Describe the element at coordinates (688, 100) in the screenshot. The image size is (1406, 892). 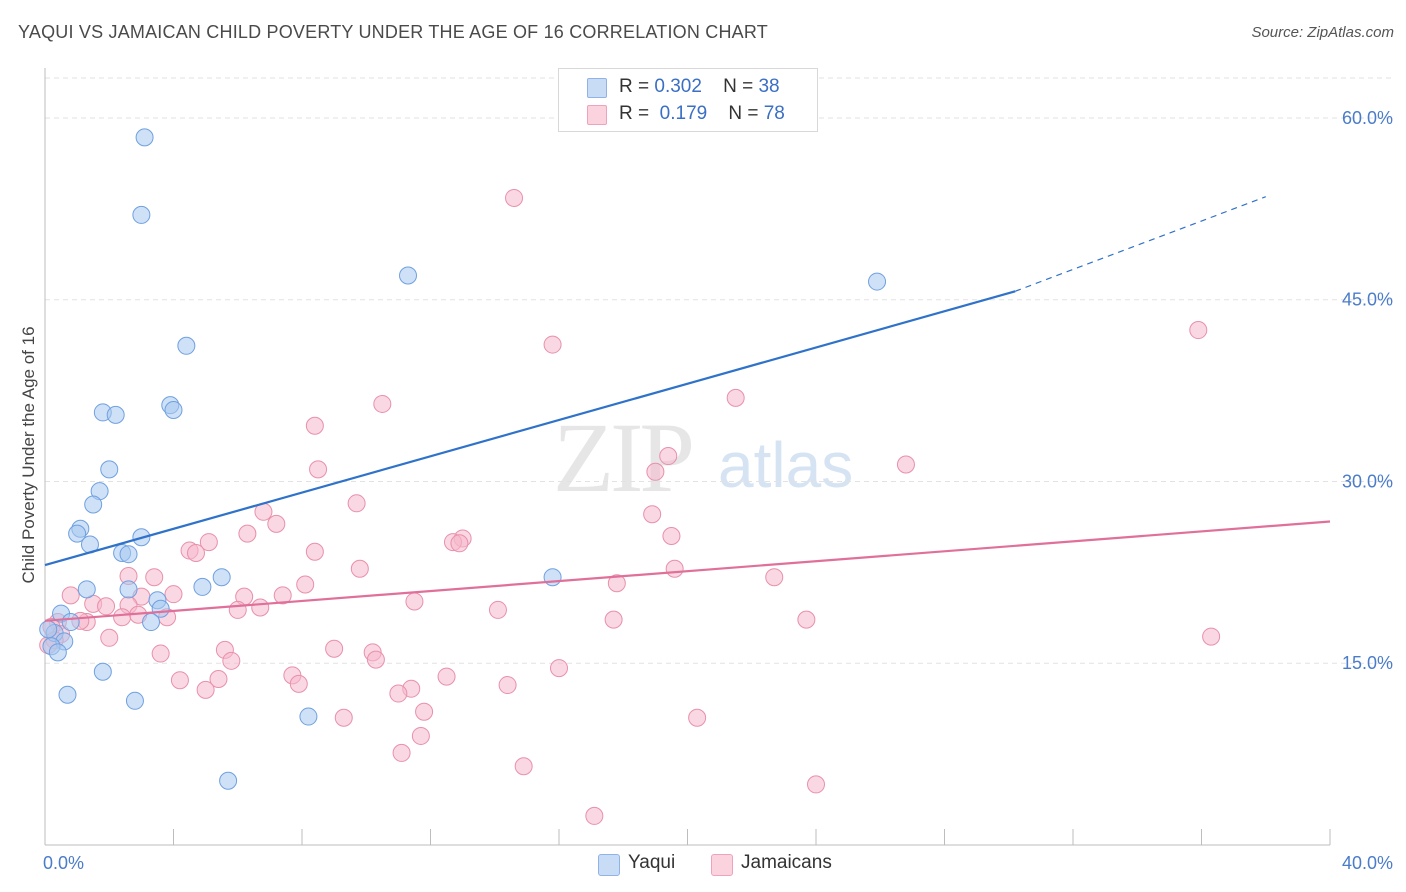
I see `legend: R = 0.302 N = 38 R = 0.179 N = 78` at that location.